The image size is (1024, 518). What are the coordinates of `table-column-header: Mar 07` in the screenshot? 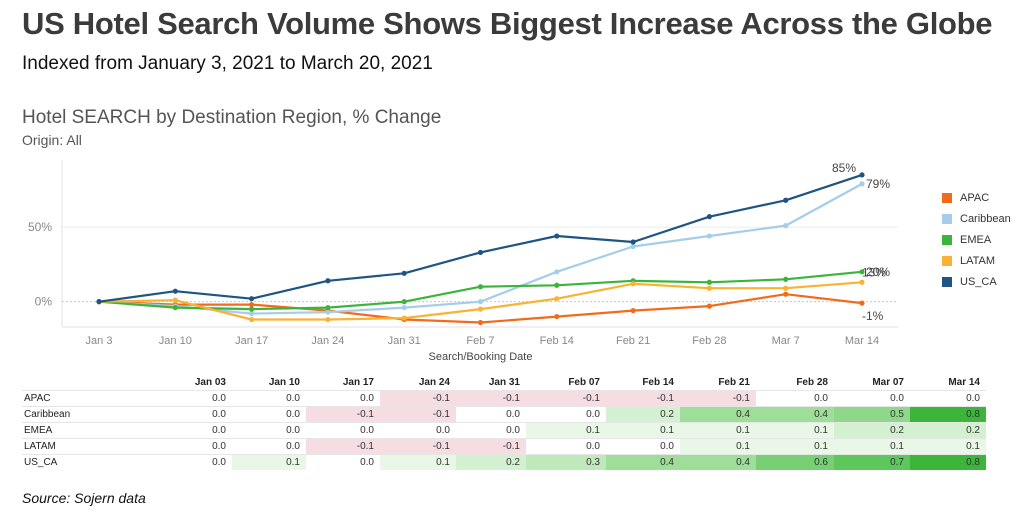 It's located at (888, 382).